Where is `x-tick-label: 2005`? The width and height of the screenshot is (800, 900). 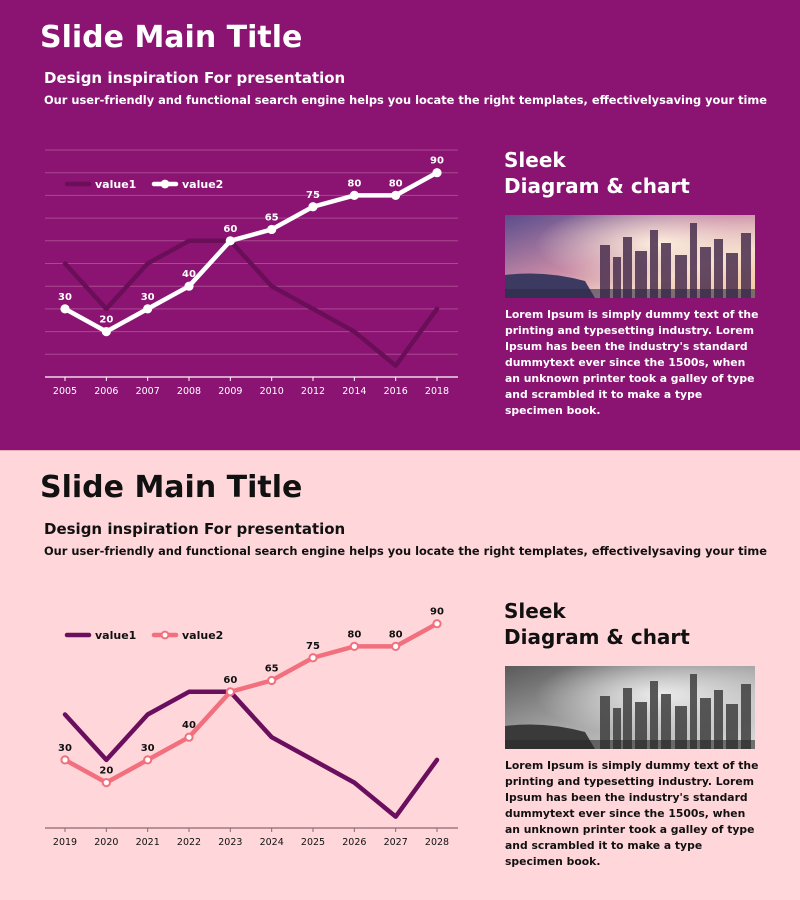
x-tick-label: 2005 is located at coordinates (65, 391).